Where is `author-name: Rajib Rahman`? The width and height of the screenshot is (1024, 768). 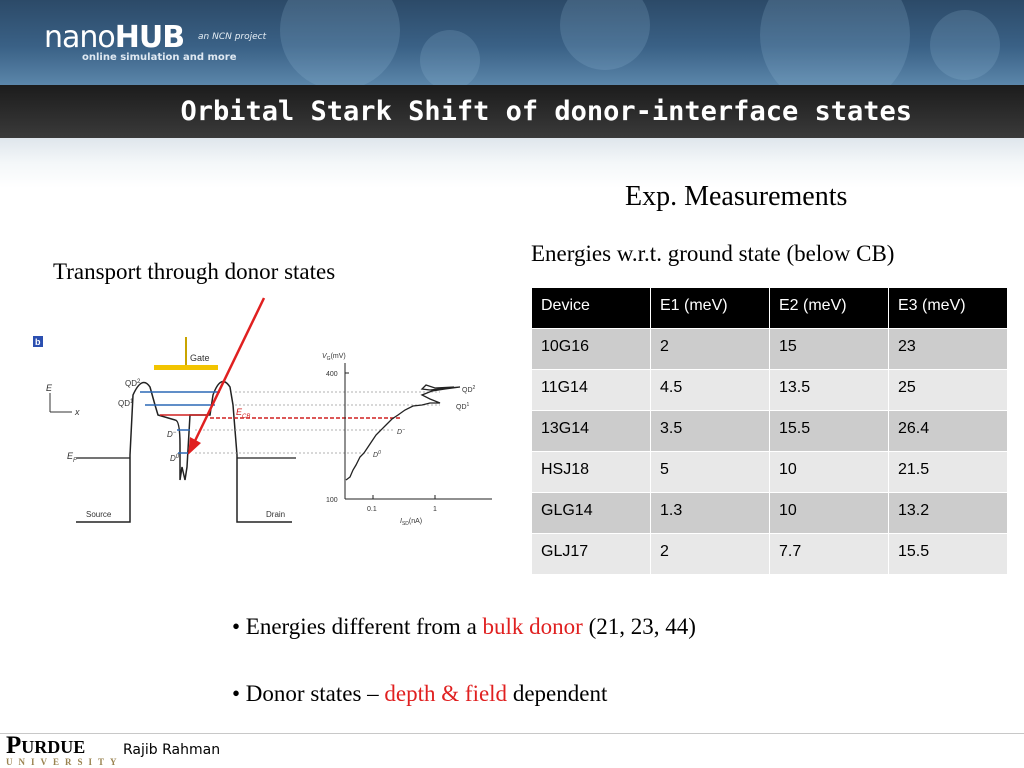
author-name: Rajib Rahman is located at coordinates (172, 750).